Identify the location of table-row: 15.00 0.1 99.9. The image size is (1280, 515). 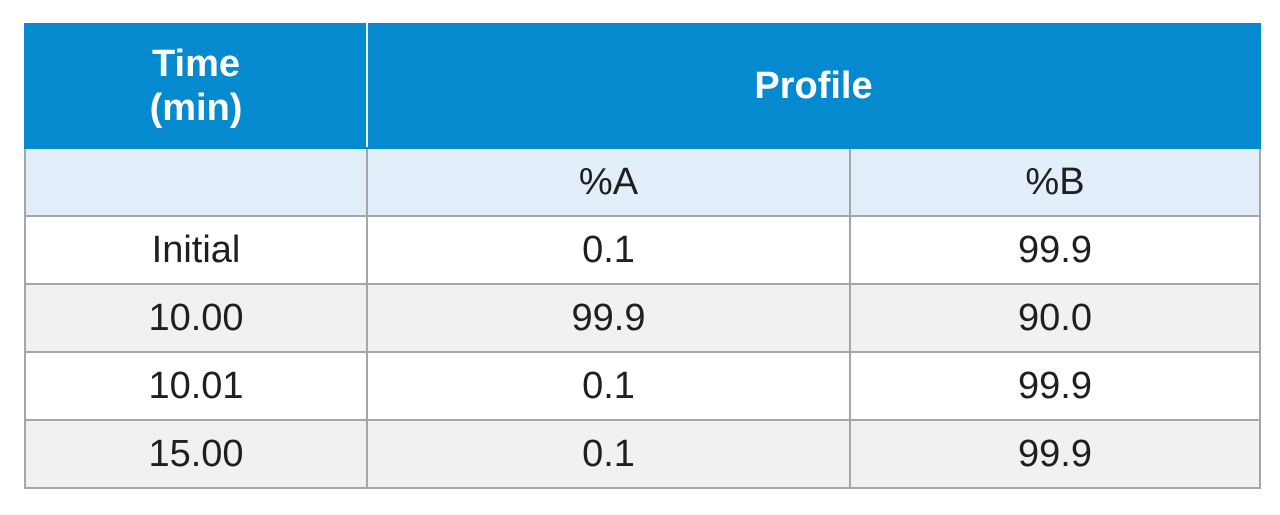
(642, 454).